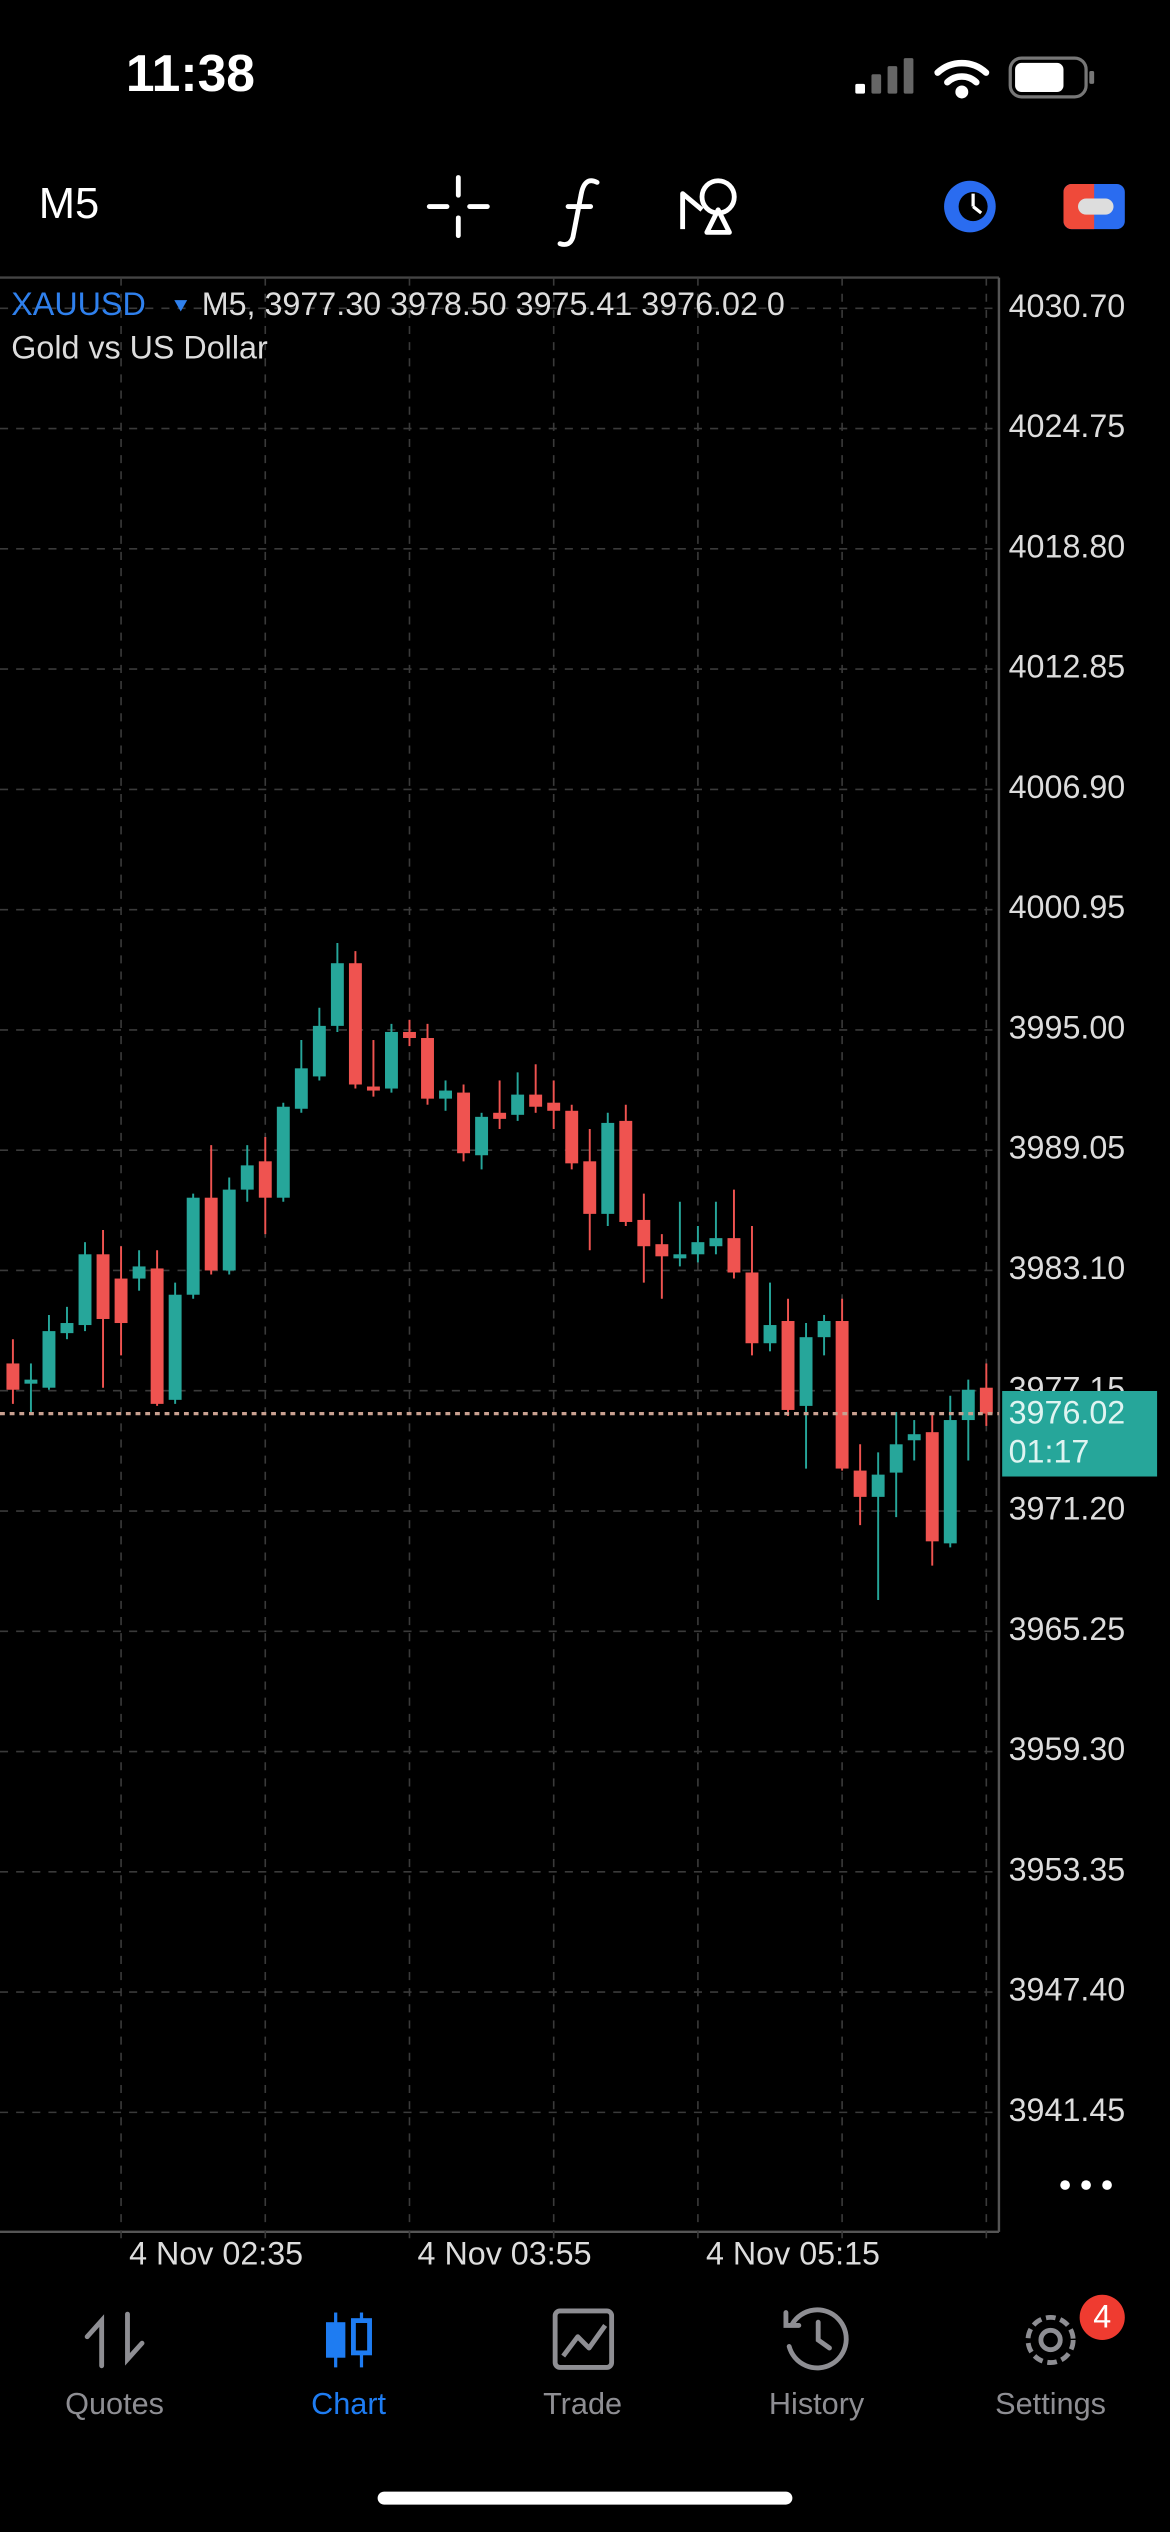 The height and width of the screenshot is (2532, 1170). Describe the element at coordinates (505, 2254) in the screenshot. I see `x-tick-label: 4 Nov 03:55` at that location.